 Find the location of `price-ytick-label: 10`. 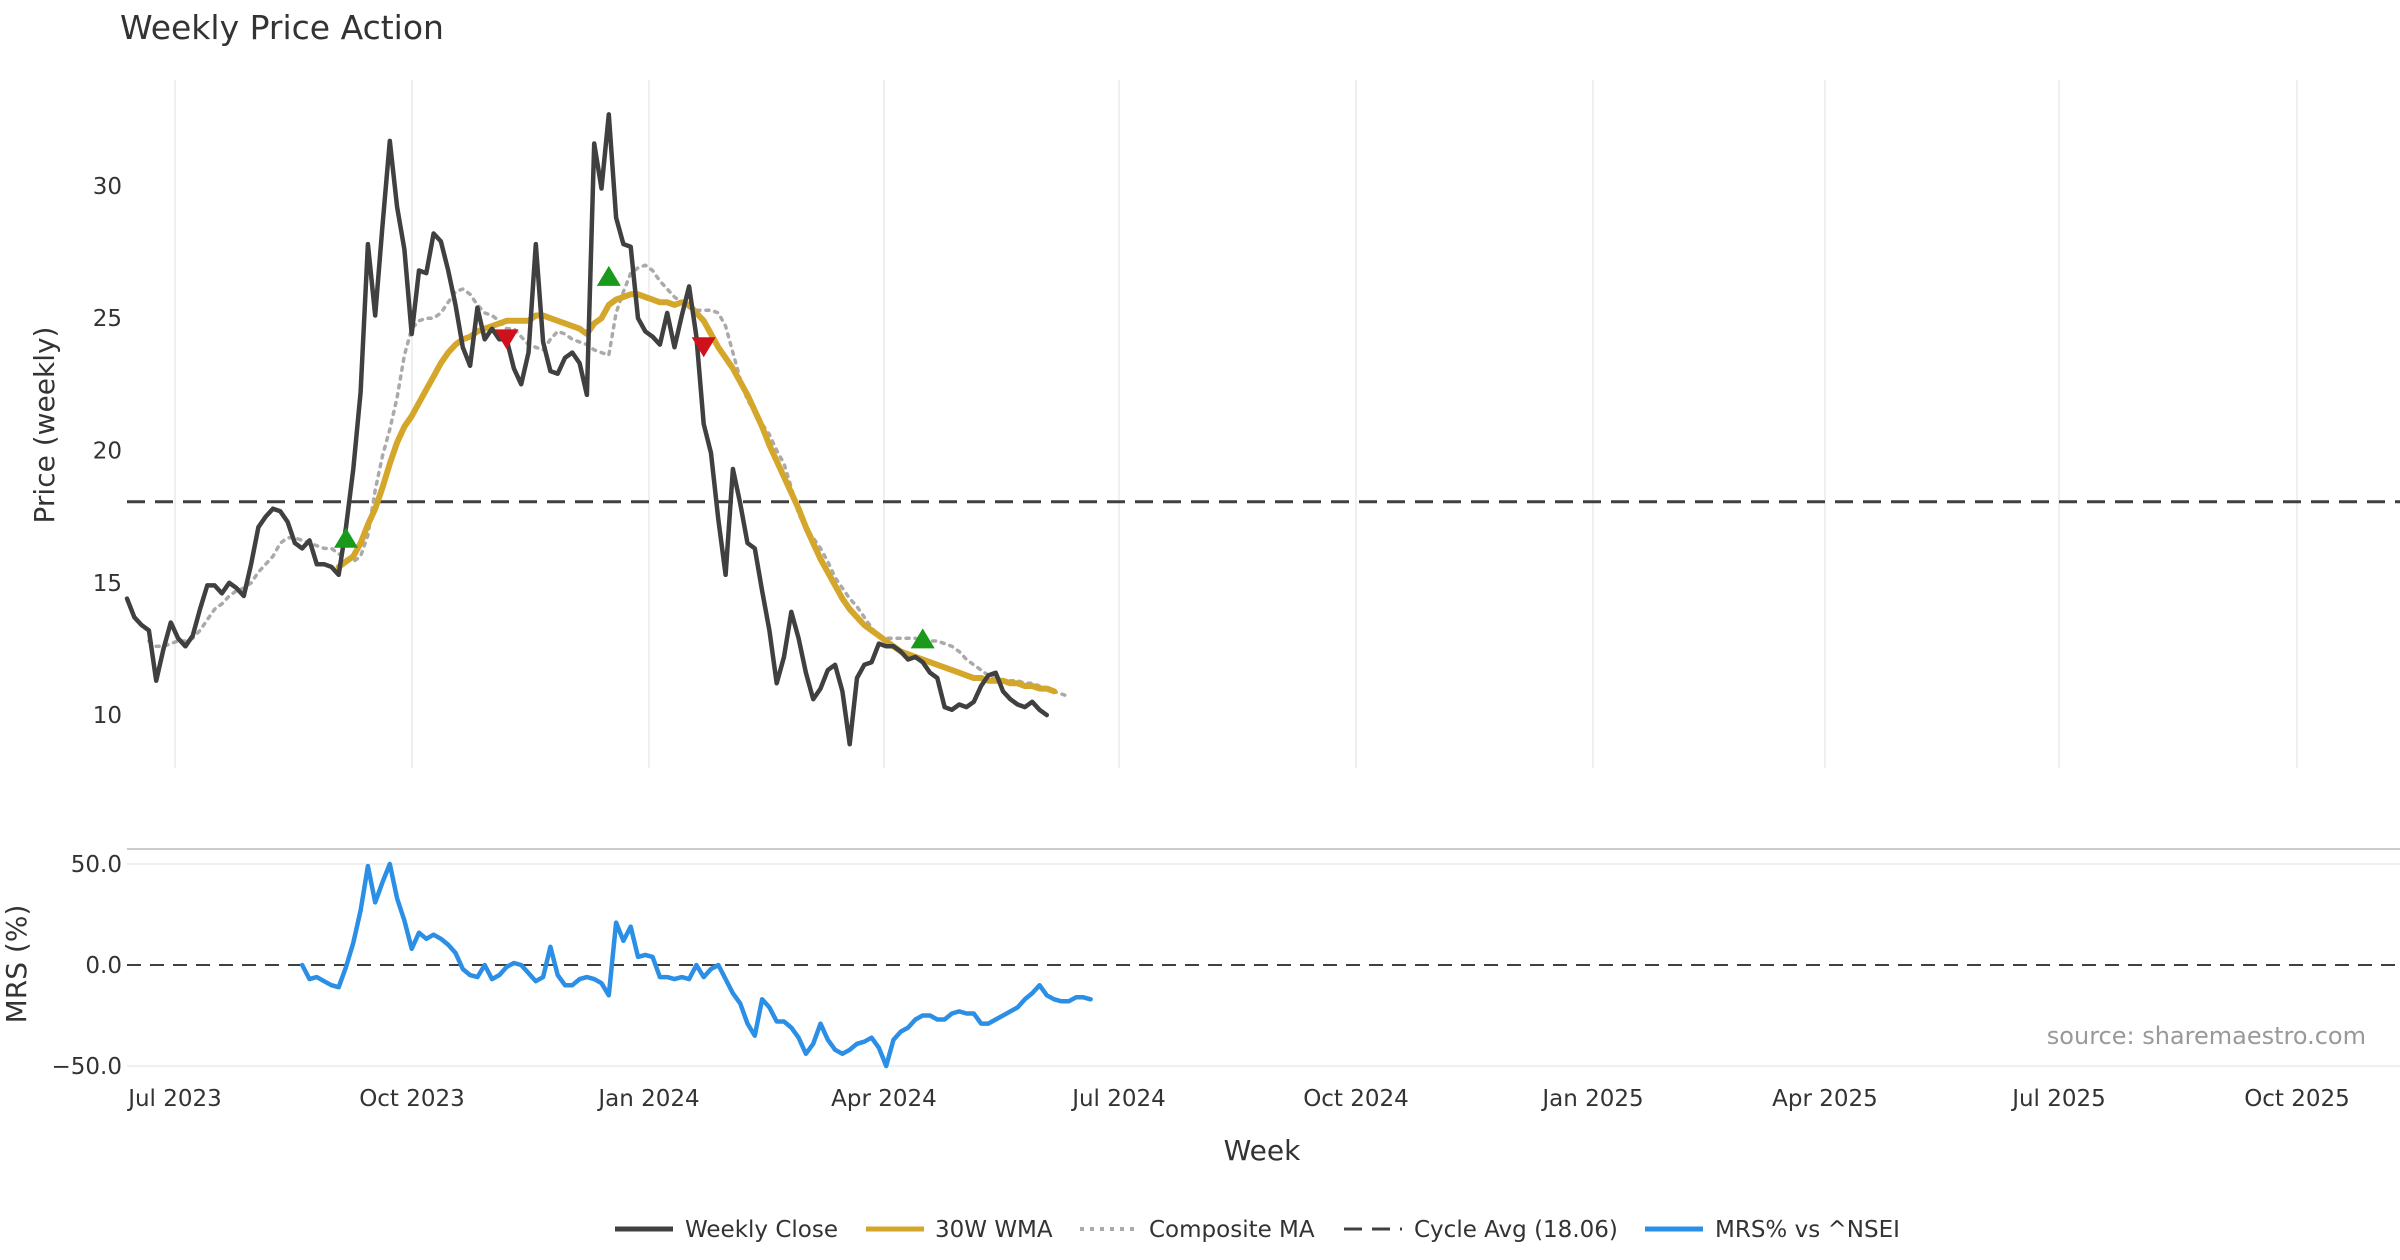

price-ytick-label: 10 is located at coordinates (107, 716).